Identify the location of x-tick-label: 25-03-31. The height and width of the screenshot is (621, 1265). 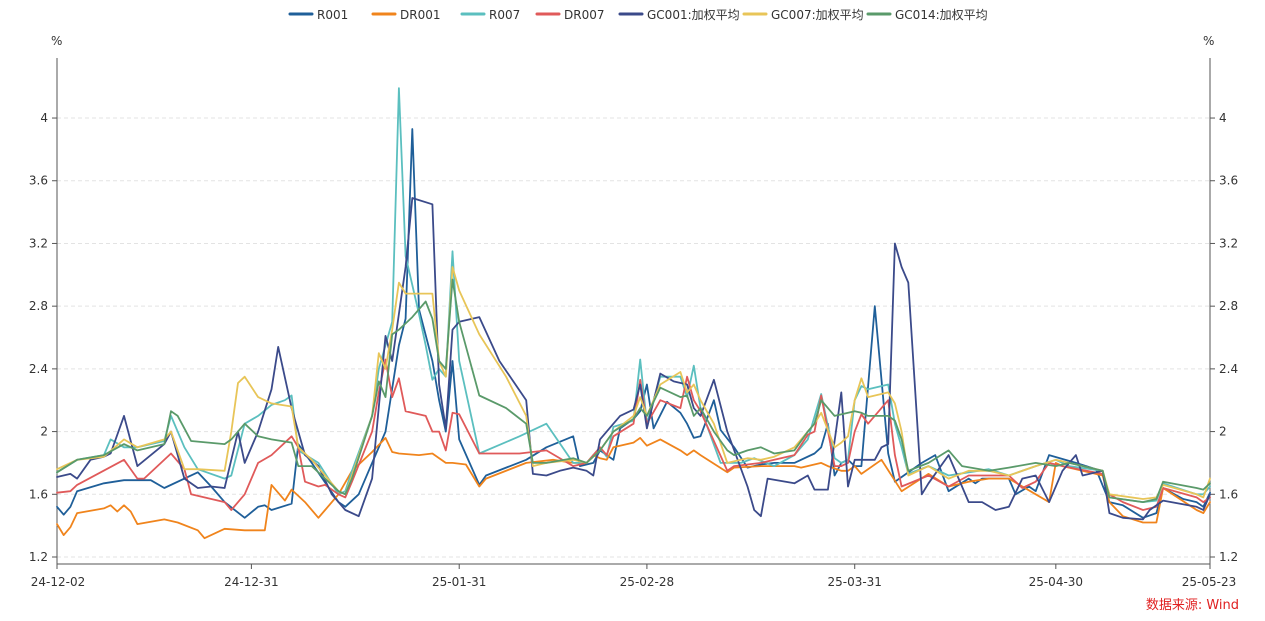
(854, 582).